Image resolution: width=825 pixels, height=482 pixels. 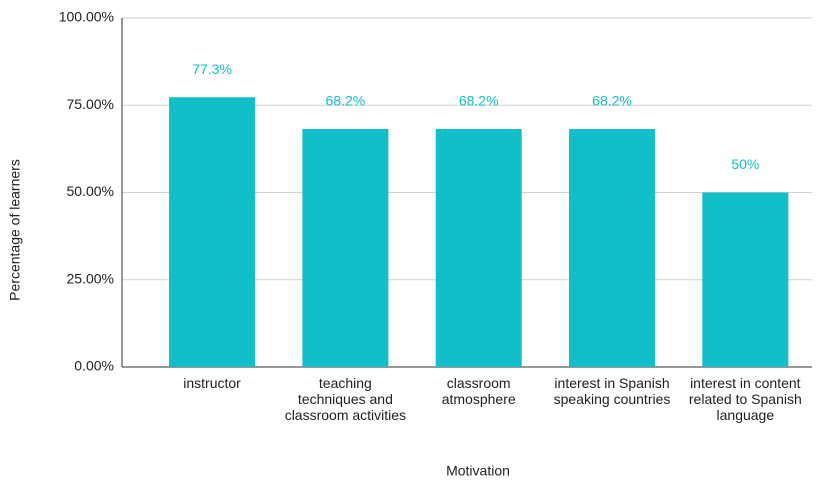 I want to click on value-label: 77.3%, so click(x=212, y=69).